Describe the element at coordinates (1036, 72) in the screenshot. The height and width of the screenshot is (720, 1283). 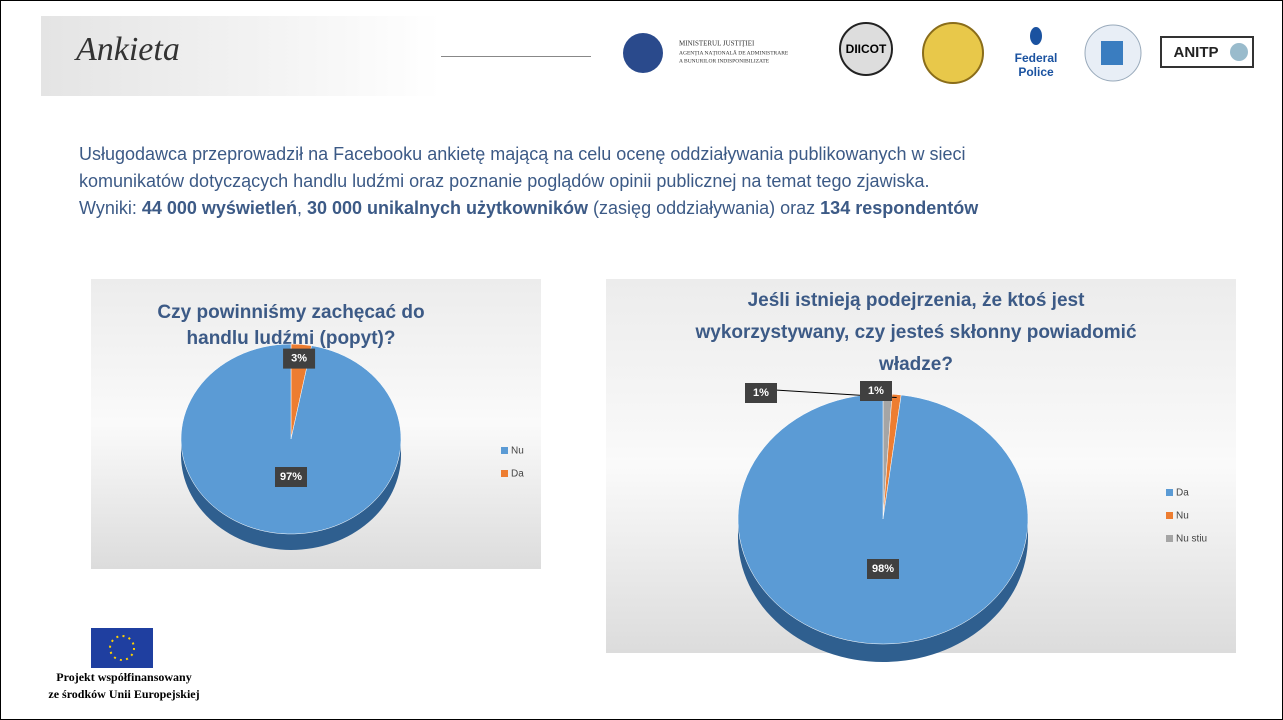
I see `logo-text: Police` at that location.